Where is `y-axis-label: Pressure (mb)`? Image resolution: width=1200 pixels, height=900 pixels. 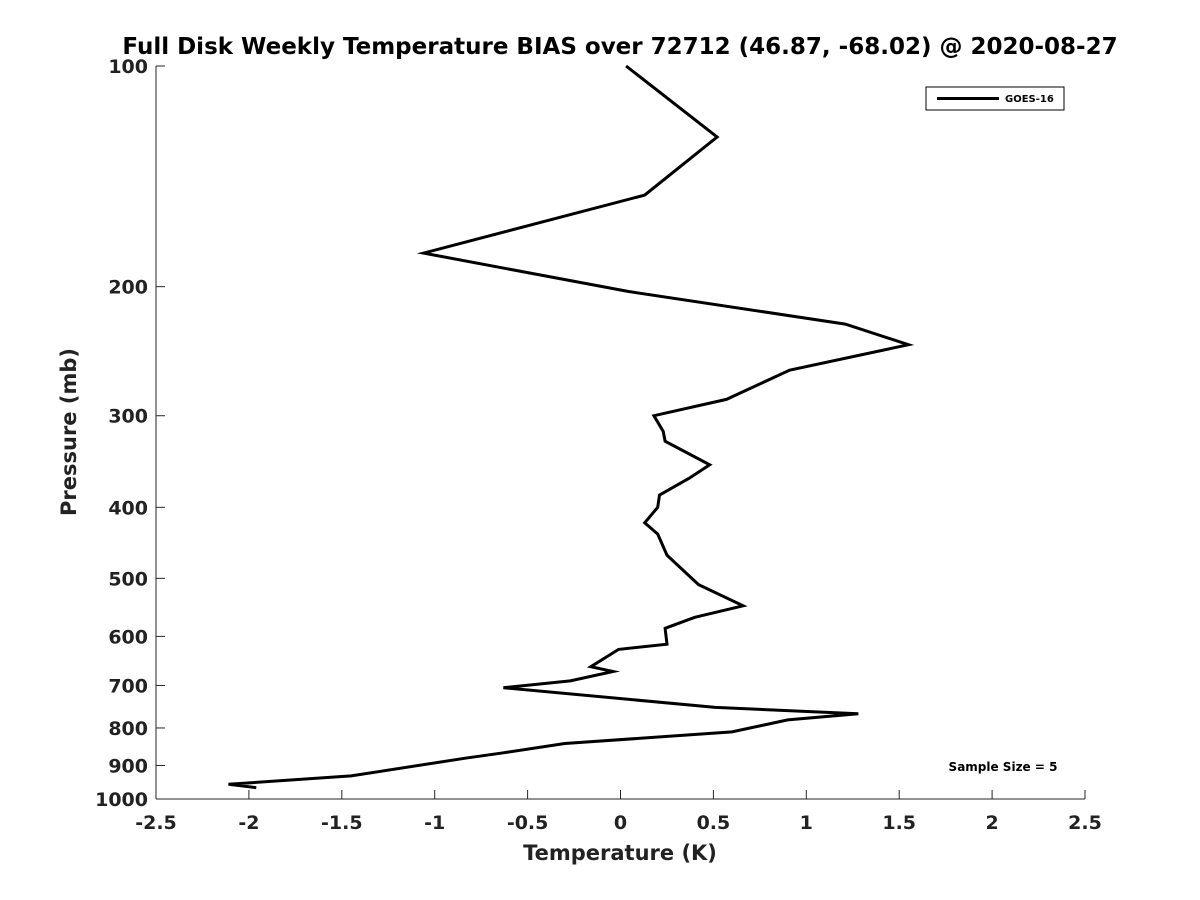
y-axis-label: Pressure (mb) is located at coordinates (69, 432).